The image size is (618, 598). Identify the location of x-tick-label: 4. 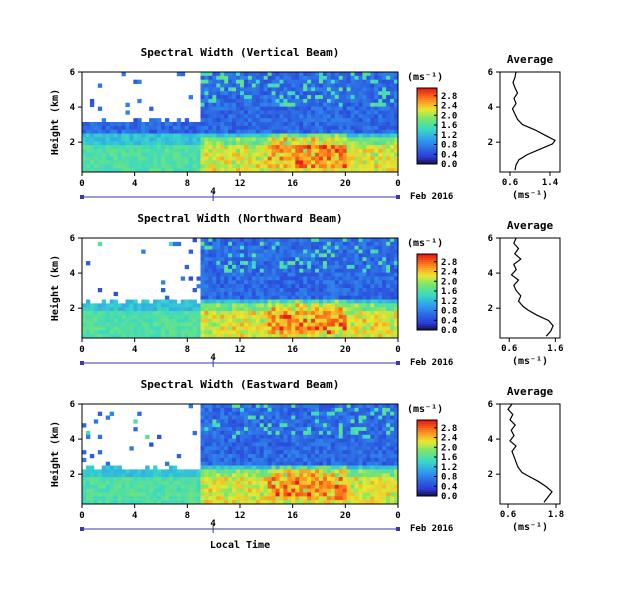
(135, 184).